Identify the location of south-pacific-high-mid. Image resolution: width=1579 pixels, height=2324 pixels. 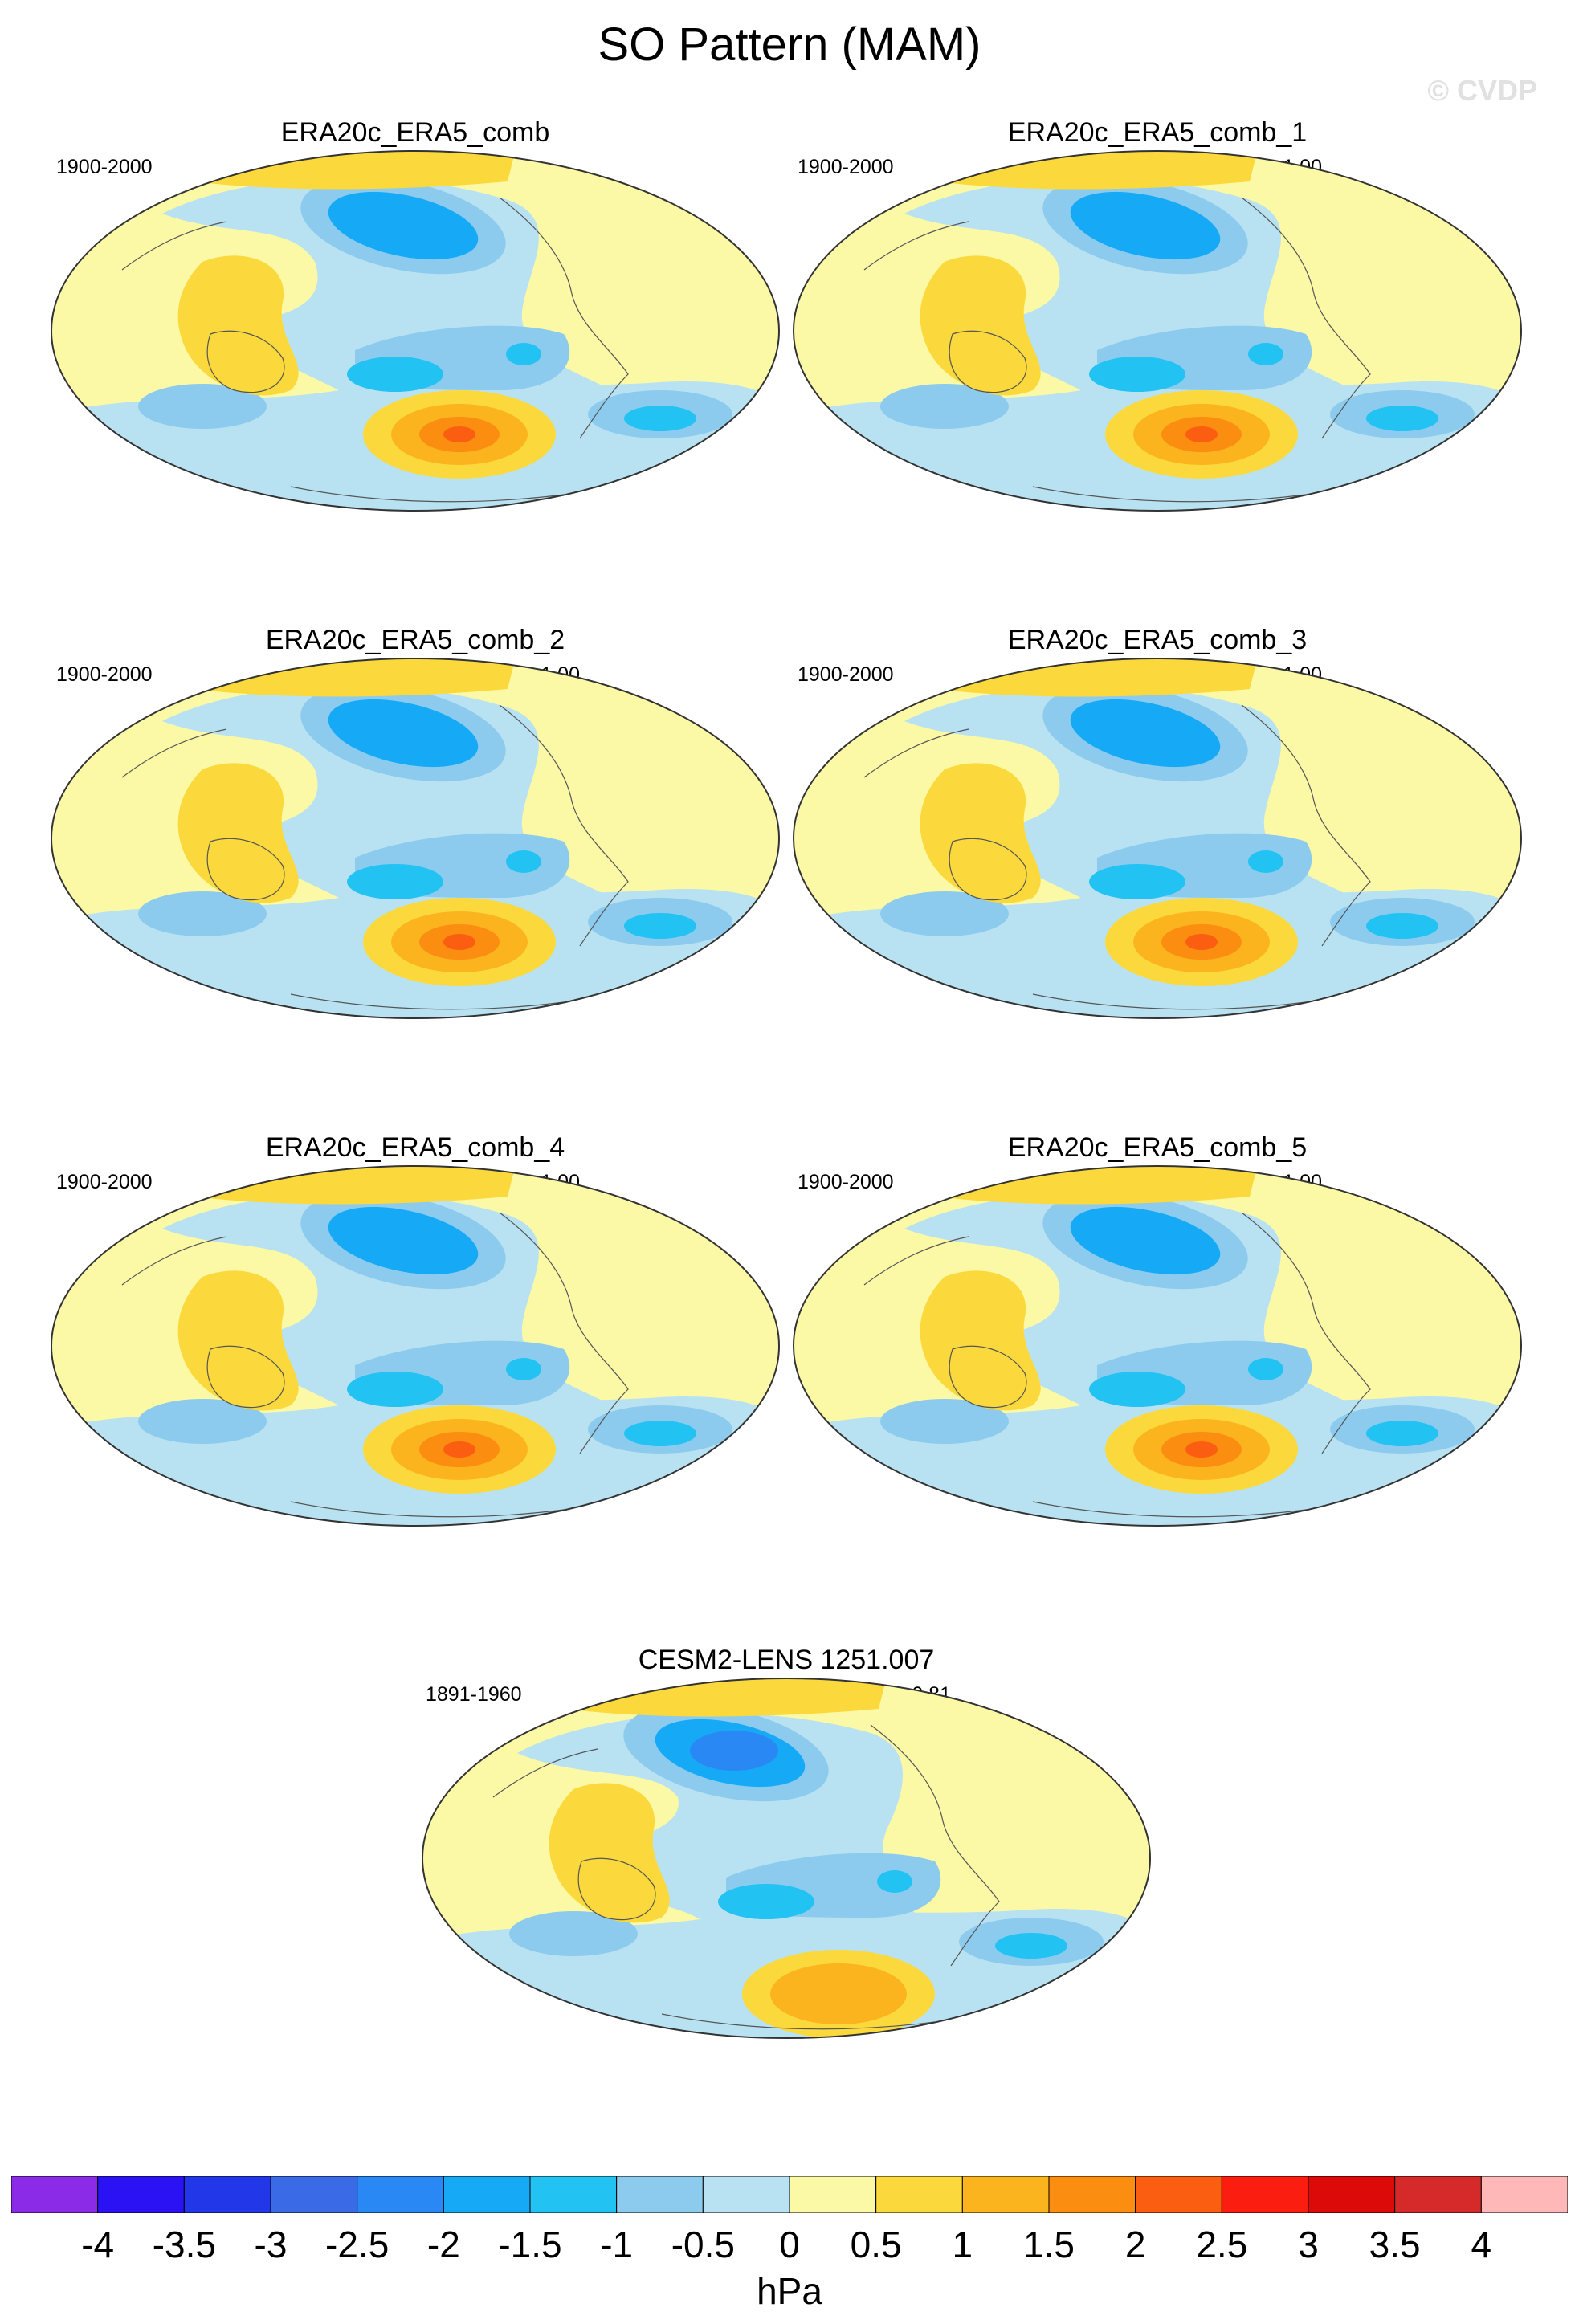
(838, 1994).